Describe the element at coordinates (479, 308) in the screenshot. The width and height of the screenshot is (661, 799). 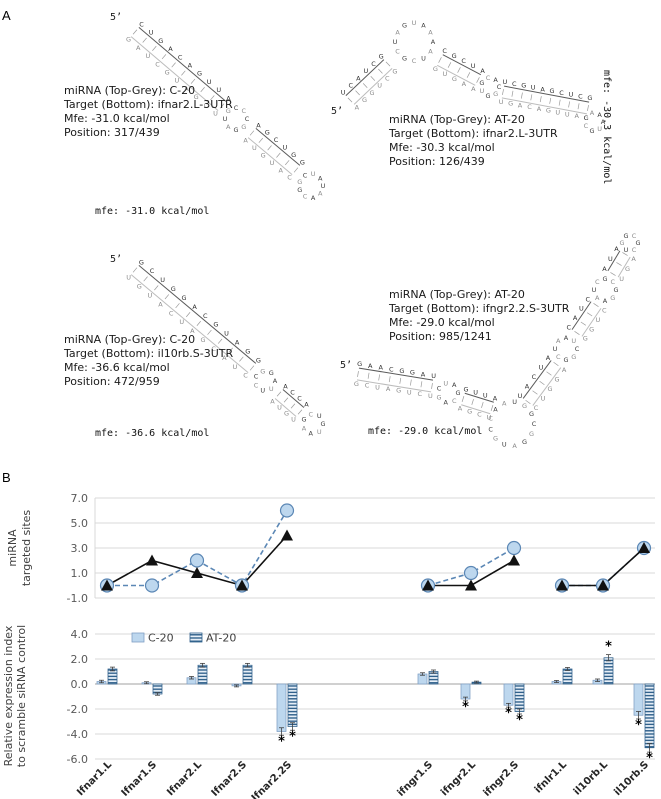
I see `annotation-line: Target (Bottom): ifngr2.2.S-3UTR` at that location.